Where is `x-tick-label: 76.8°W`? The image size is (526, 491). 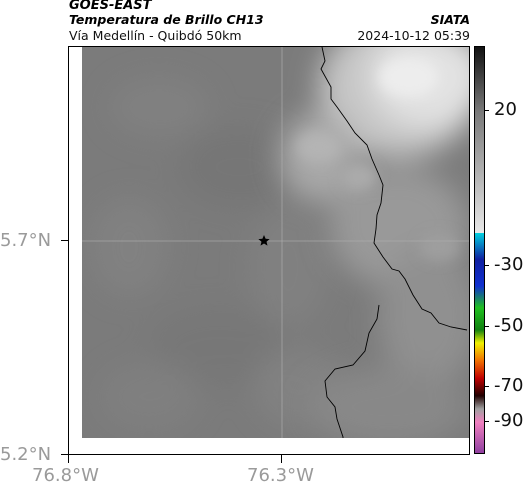 x-tick-label: 76.8°W is located at coordinates (65, 475).